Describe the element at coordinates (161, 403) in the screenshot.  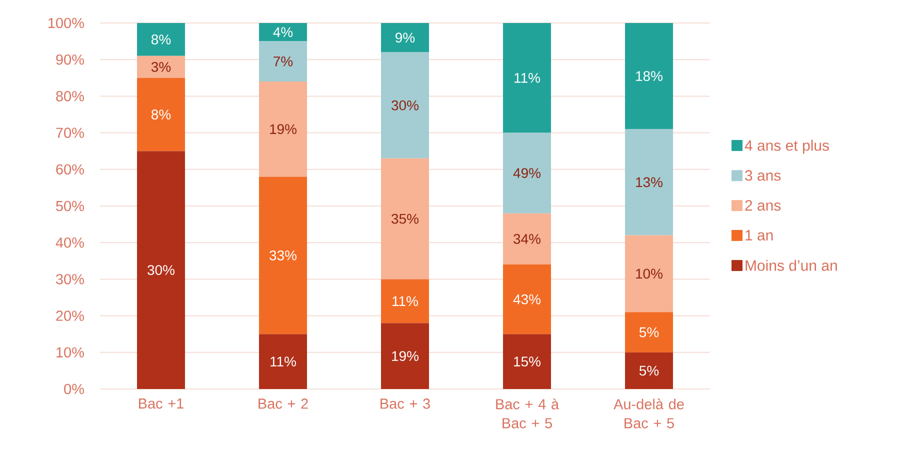
I see `x-tick-label: Bac +1` at that location.